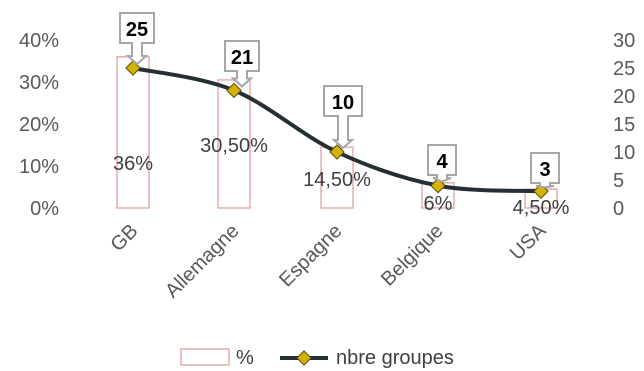 The width and height of the screenshot is (644, 371). Describe the element at coordinates (343, 103) in the screenshot. I see `callout-label: 10` at that location.